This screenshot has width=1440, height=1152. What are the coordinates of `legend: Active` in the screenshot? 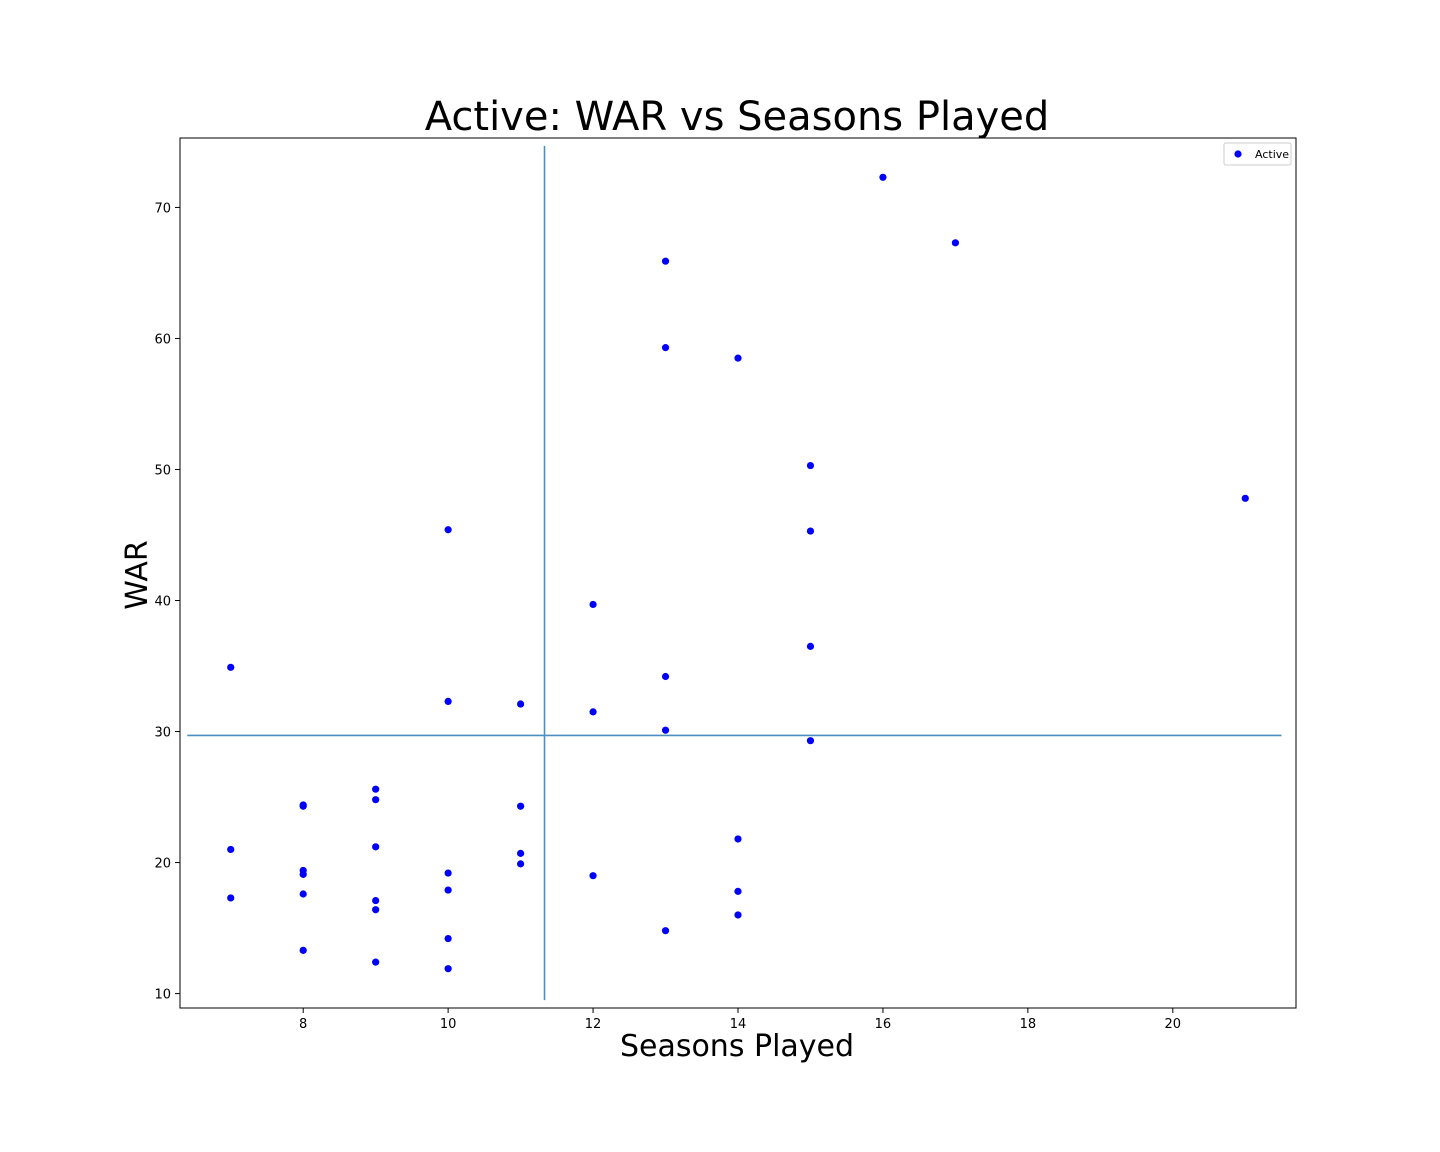 It's located at (1257, 154).